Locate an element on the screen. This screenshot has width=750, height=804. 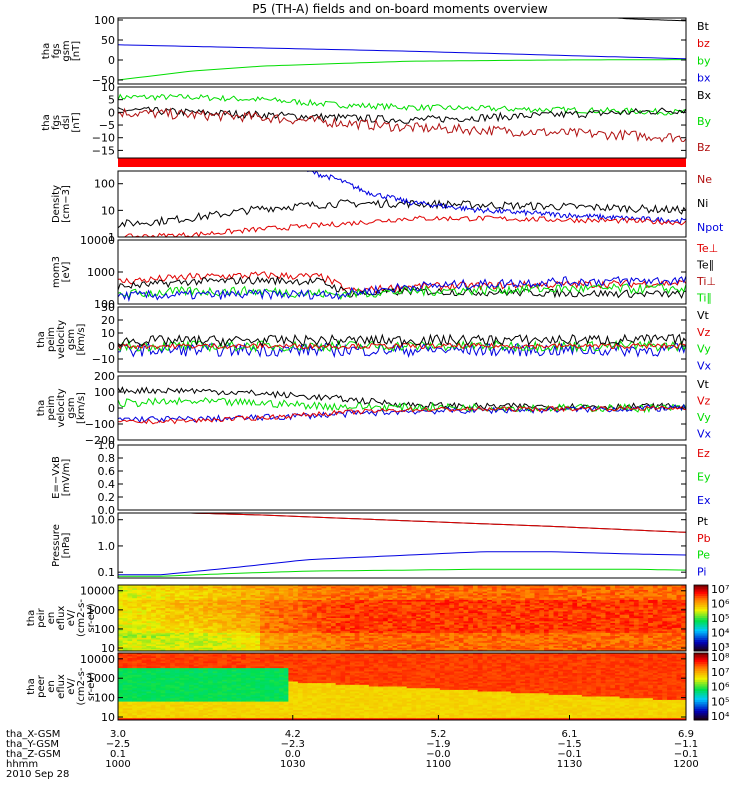
y-axis-label: mom3[eV] is located at coordinates (61, 272).